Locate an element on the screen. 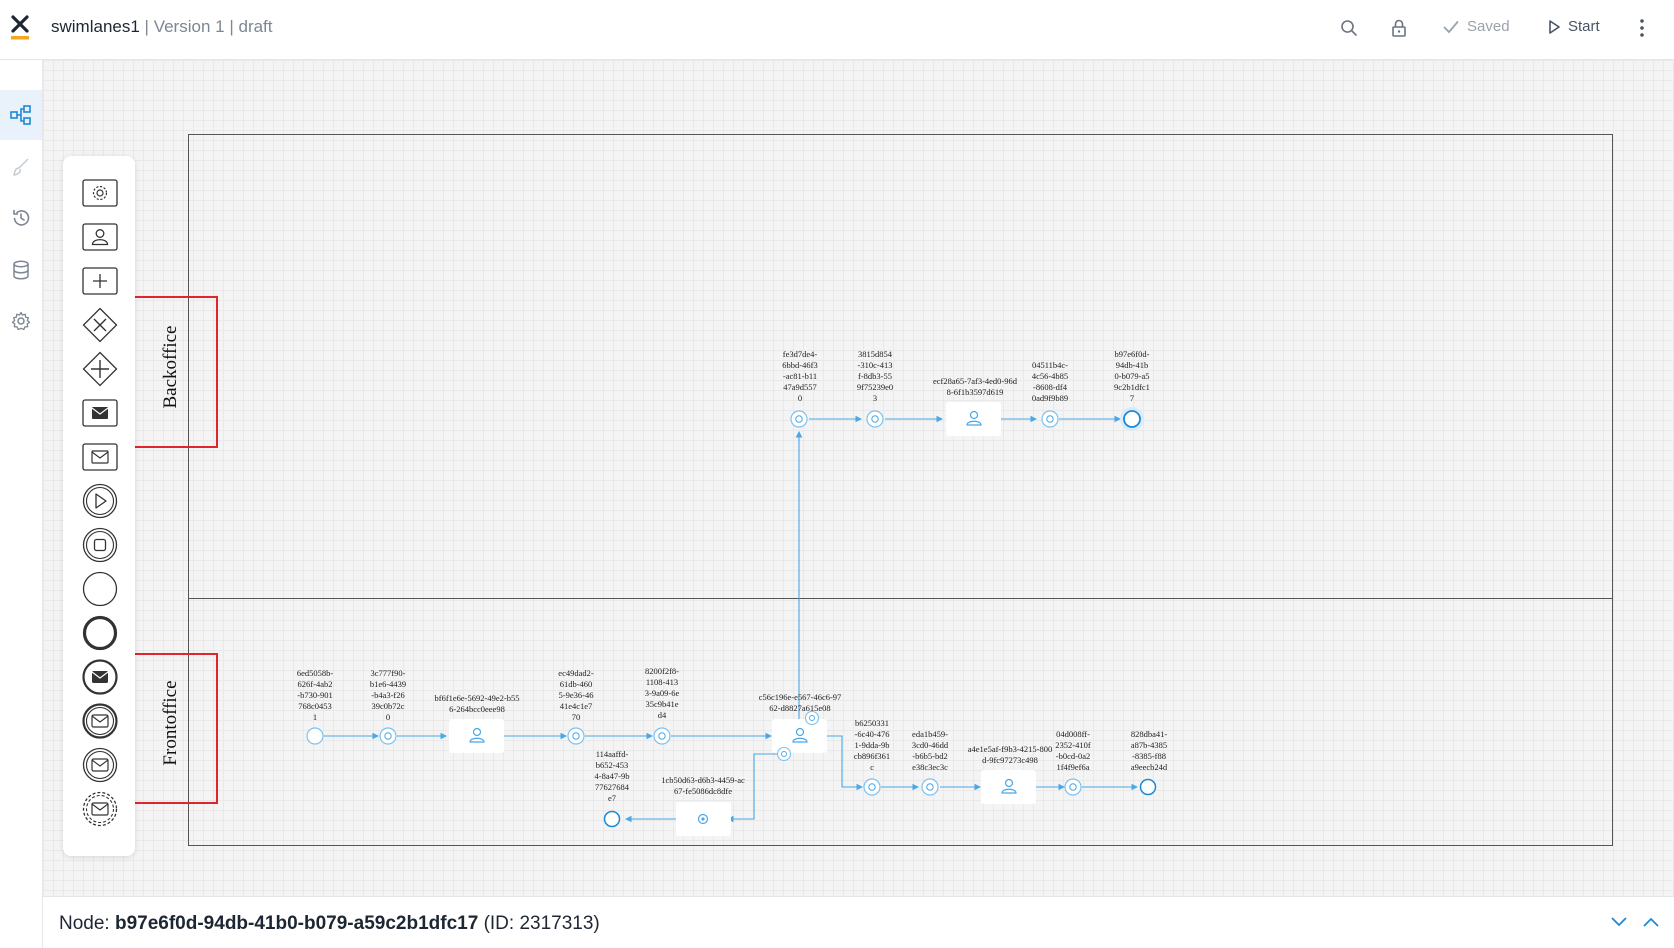  node-label: 04d008ff- 2352-410f -b0cd-0a2 1f4f9ef6a is located at coordinates (1073, 750).